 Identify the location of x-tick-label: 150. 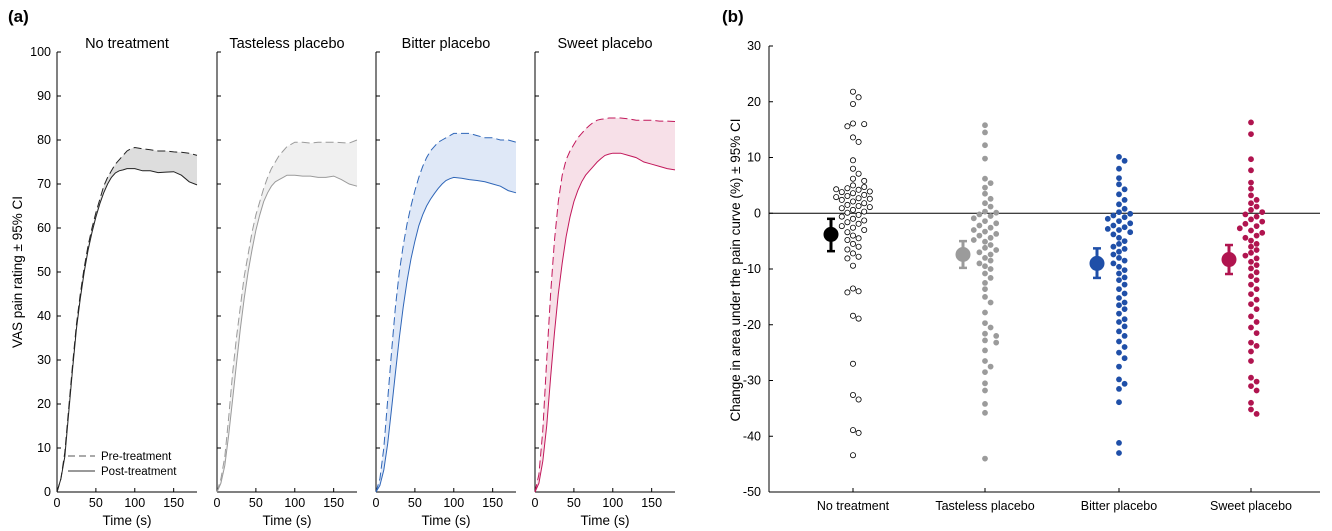
(333, 503).